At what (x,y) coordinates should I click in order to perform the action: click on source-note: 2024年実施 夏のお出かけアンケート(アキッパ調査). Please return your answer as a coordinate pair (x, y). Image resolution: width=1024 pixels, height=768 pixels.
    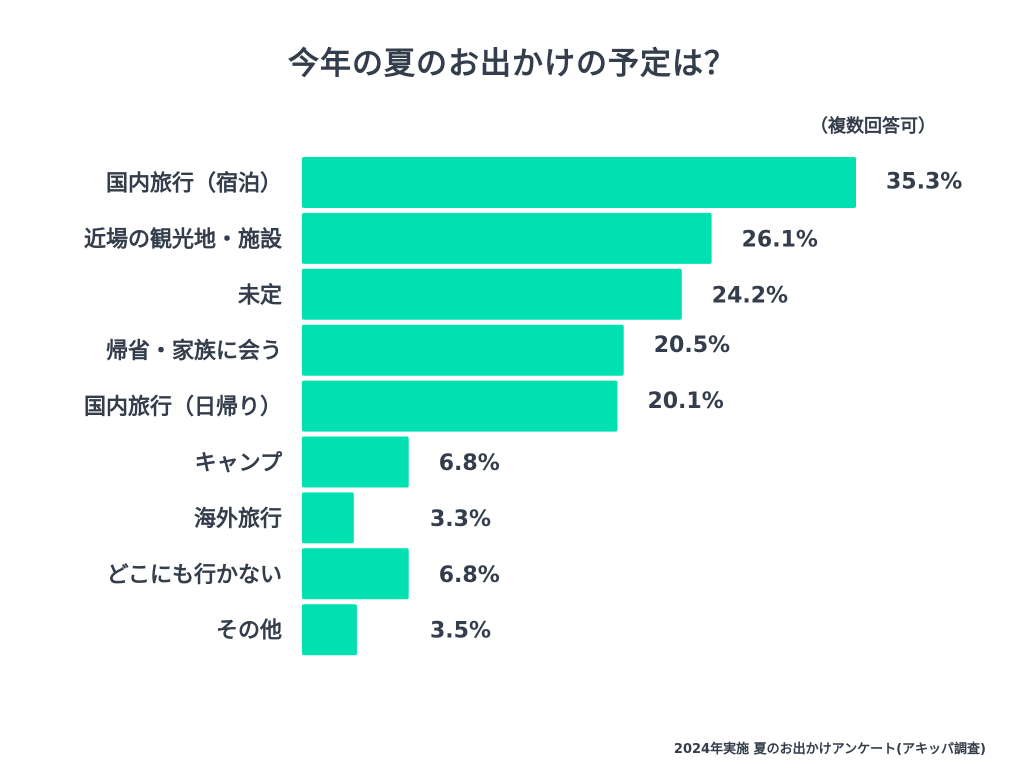
    Looking at the image, I should click on (829, 749).